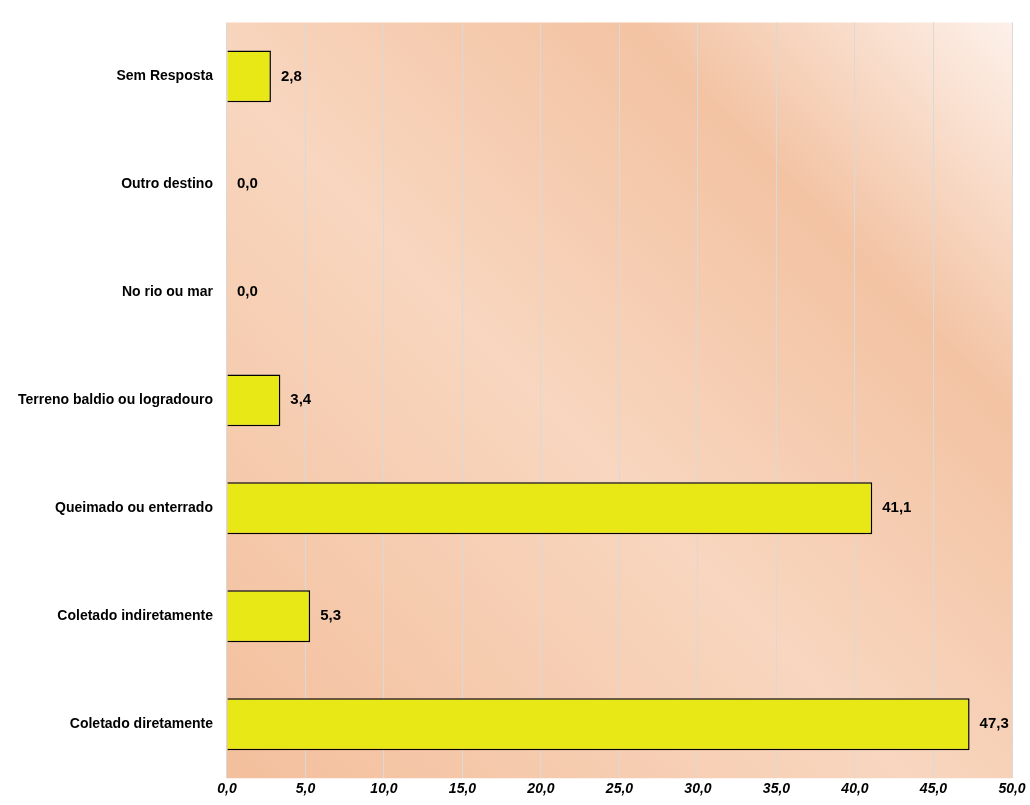 This screenshot has height=805, width=1030. What do you see at coordinates (854, 788) in the screenshot?
I see `x-tick-label: 40,0` at bounding box center [854, 788].